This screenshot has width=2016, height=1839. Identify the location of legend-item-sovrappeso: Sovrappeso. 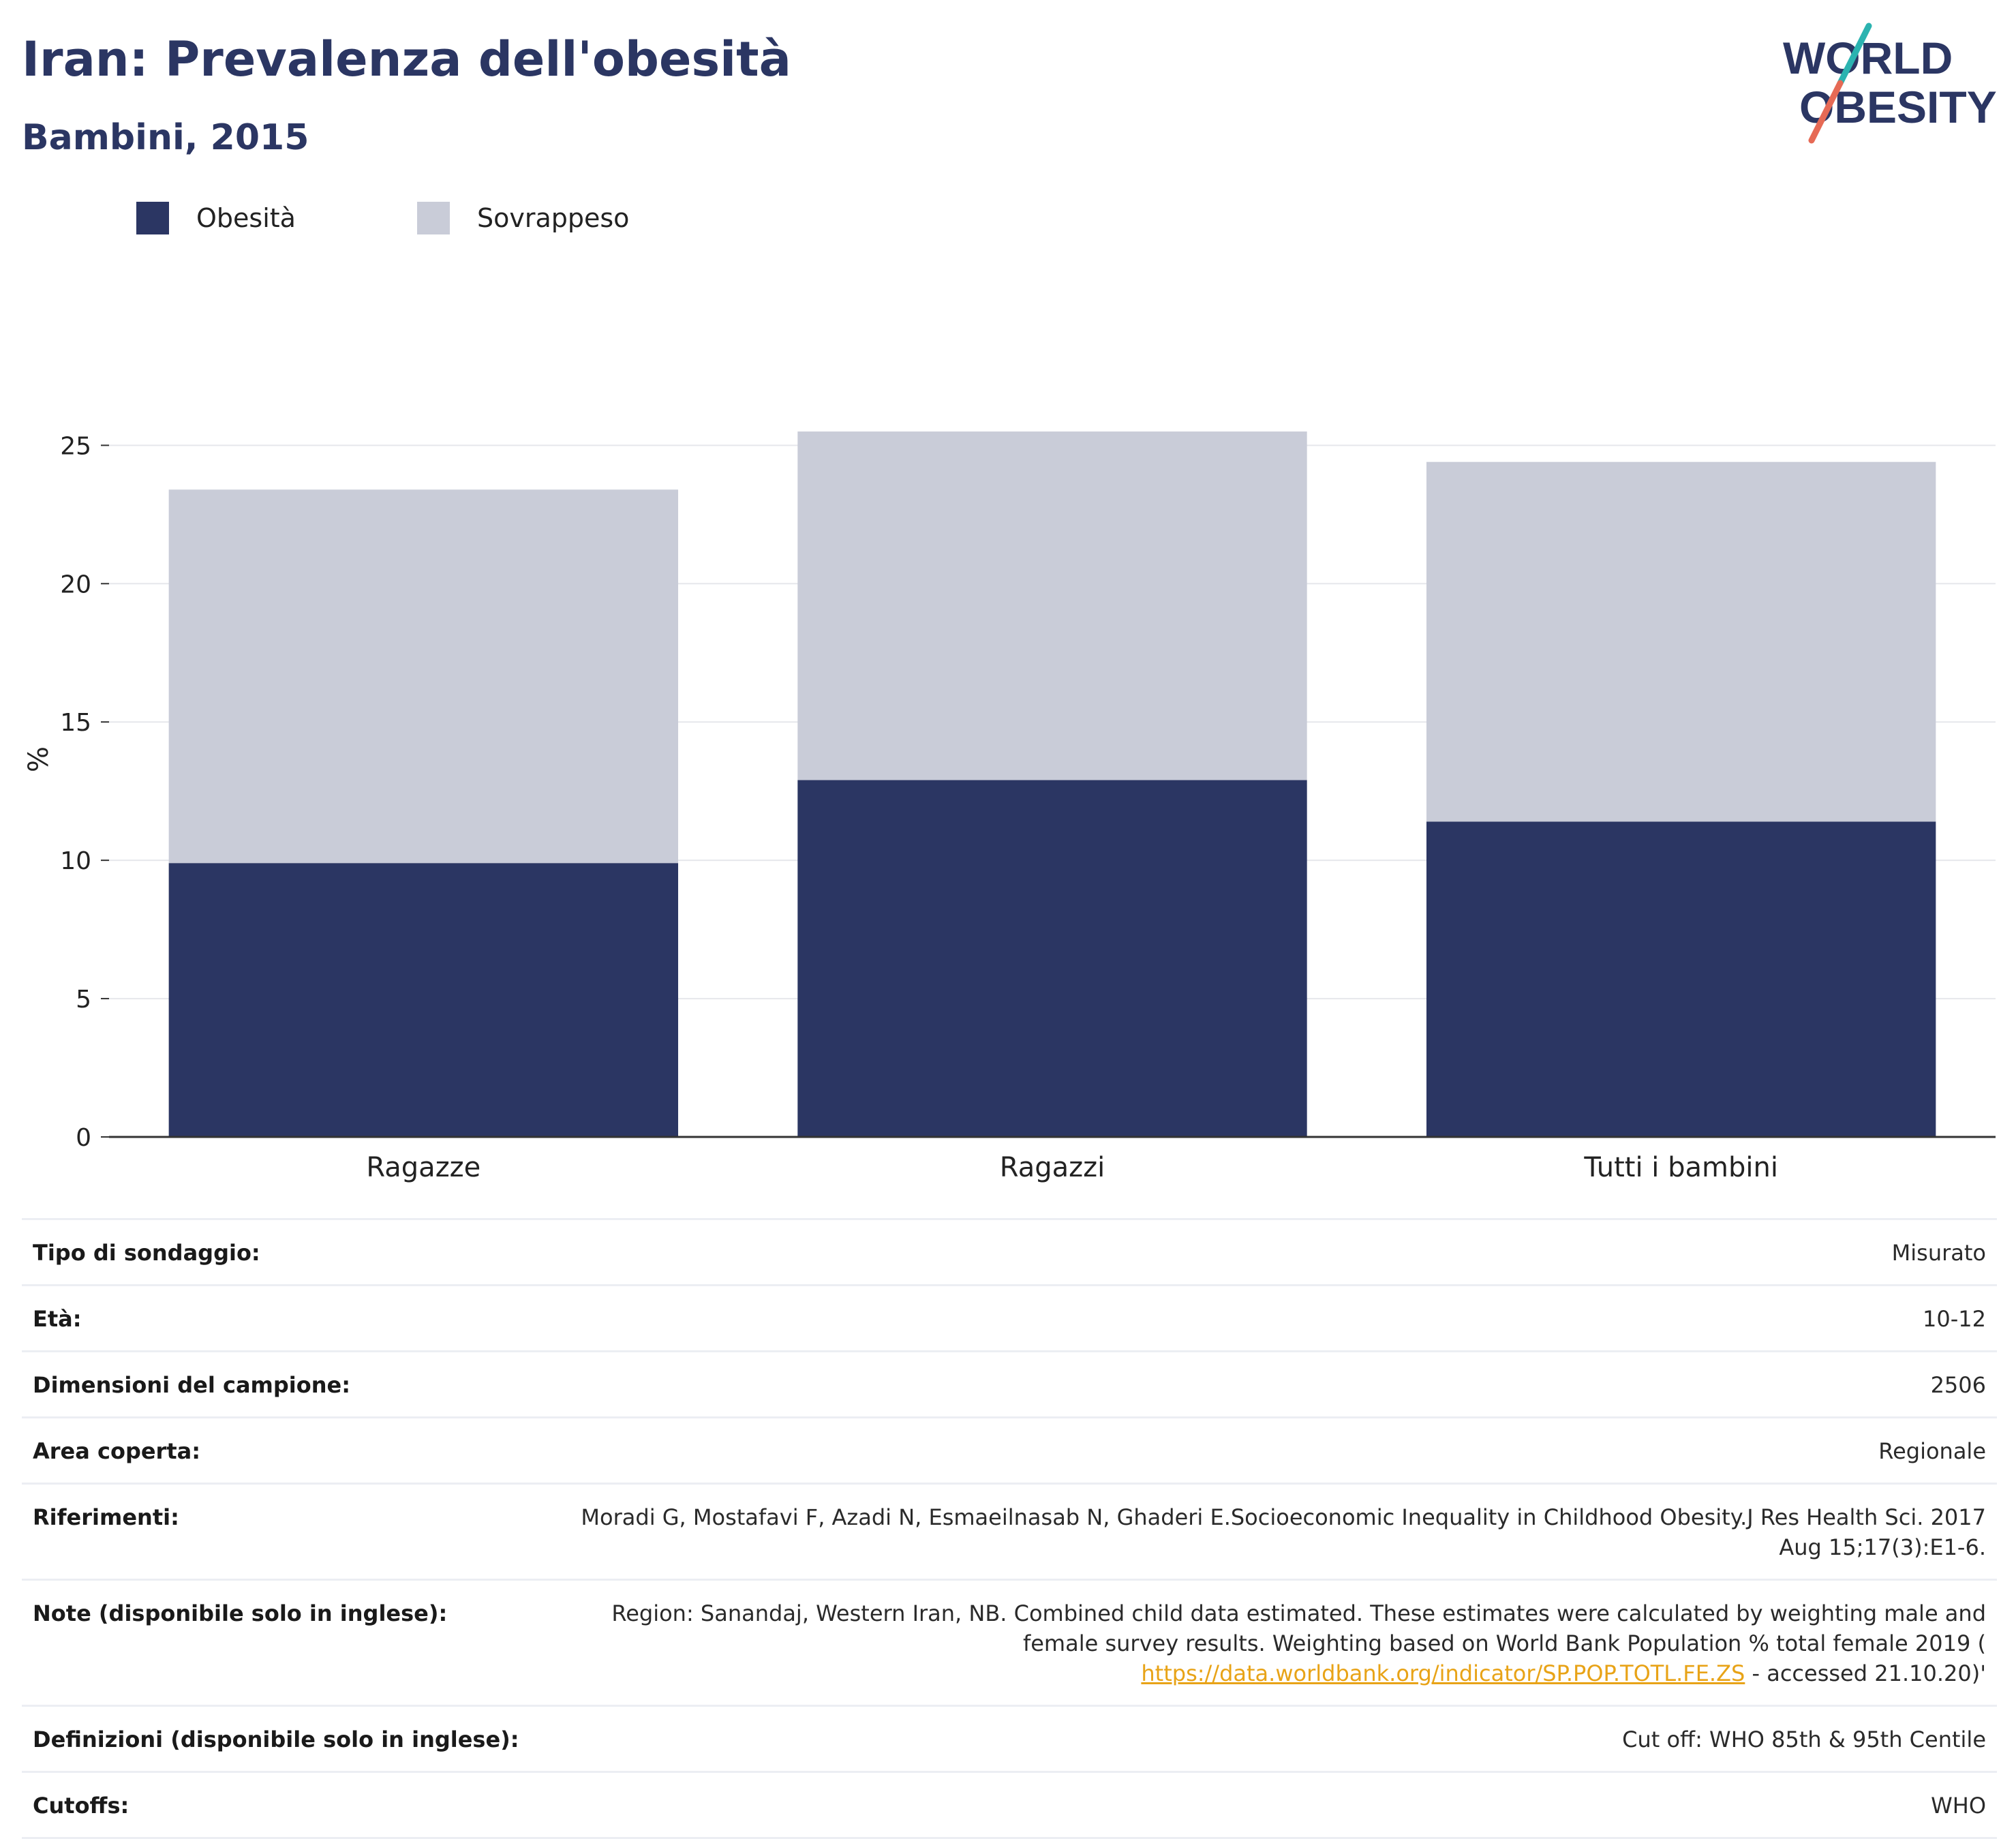
(523, 218).